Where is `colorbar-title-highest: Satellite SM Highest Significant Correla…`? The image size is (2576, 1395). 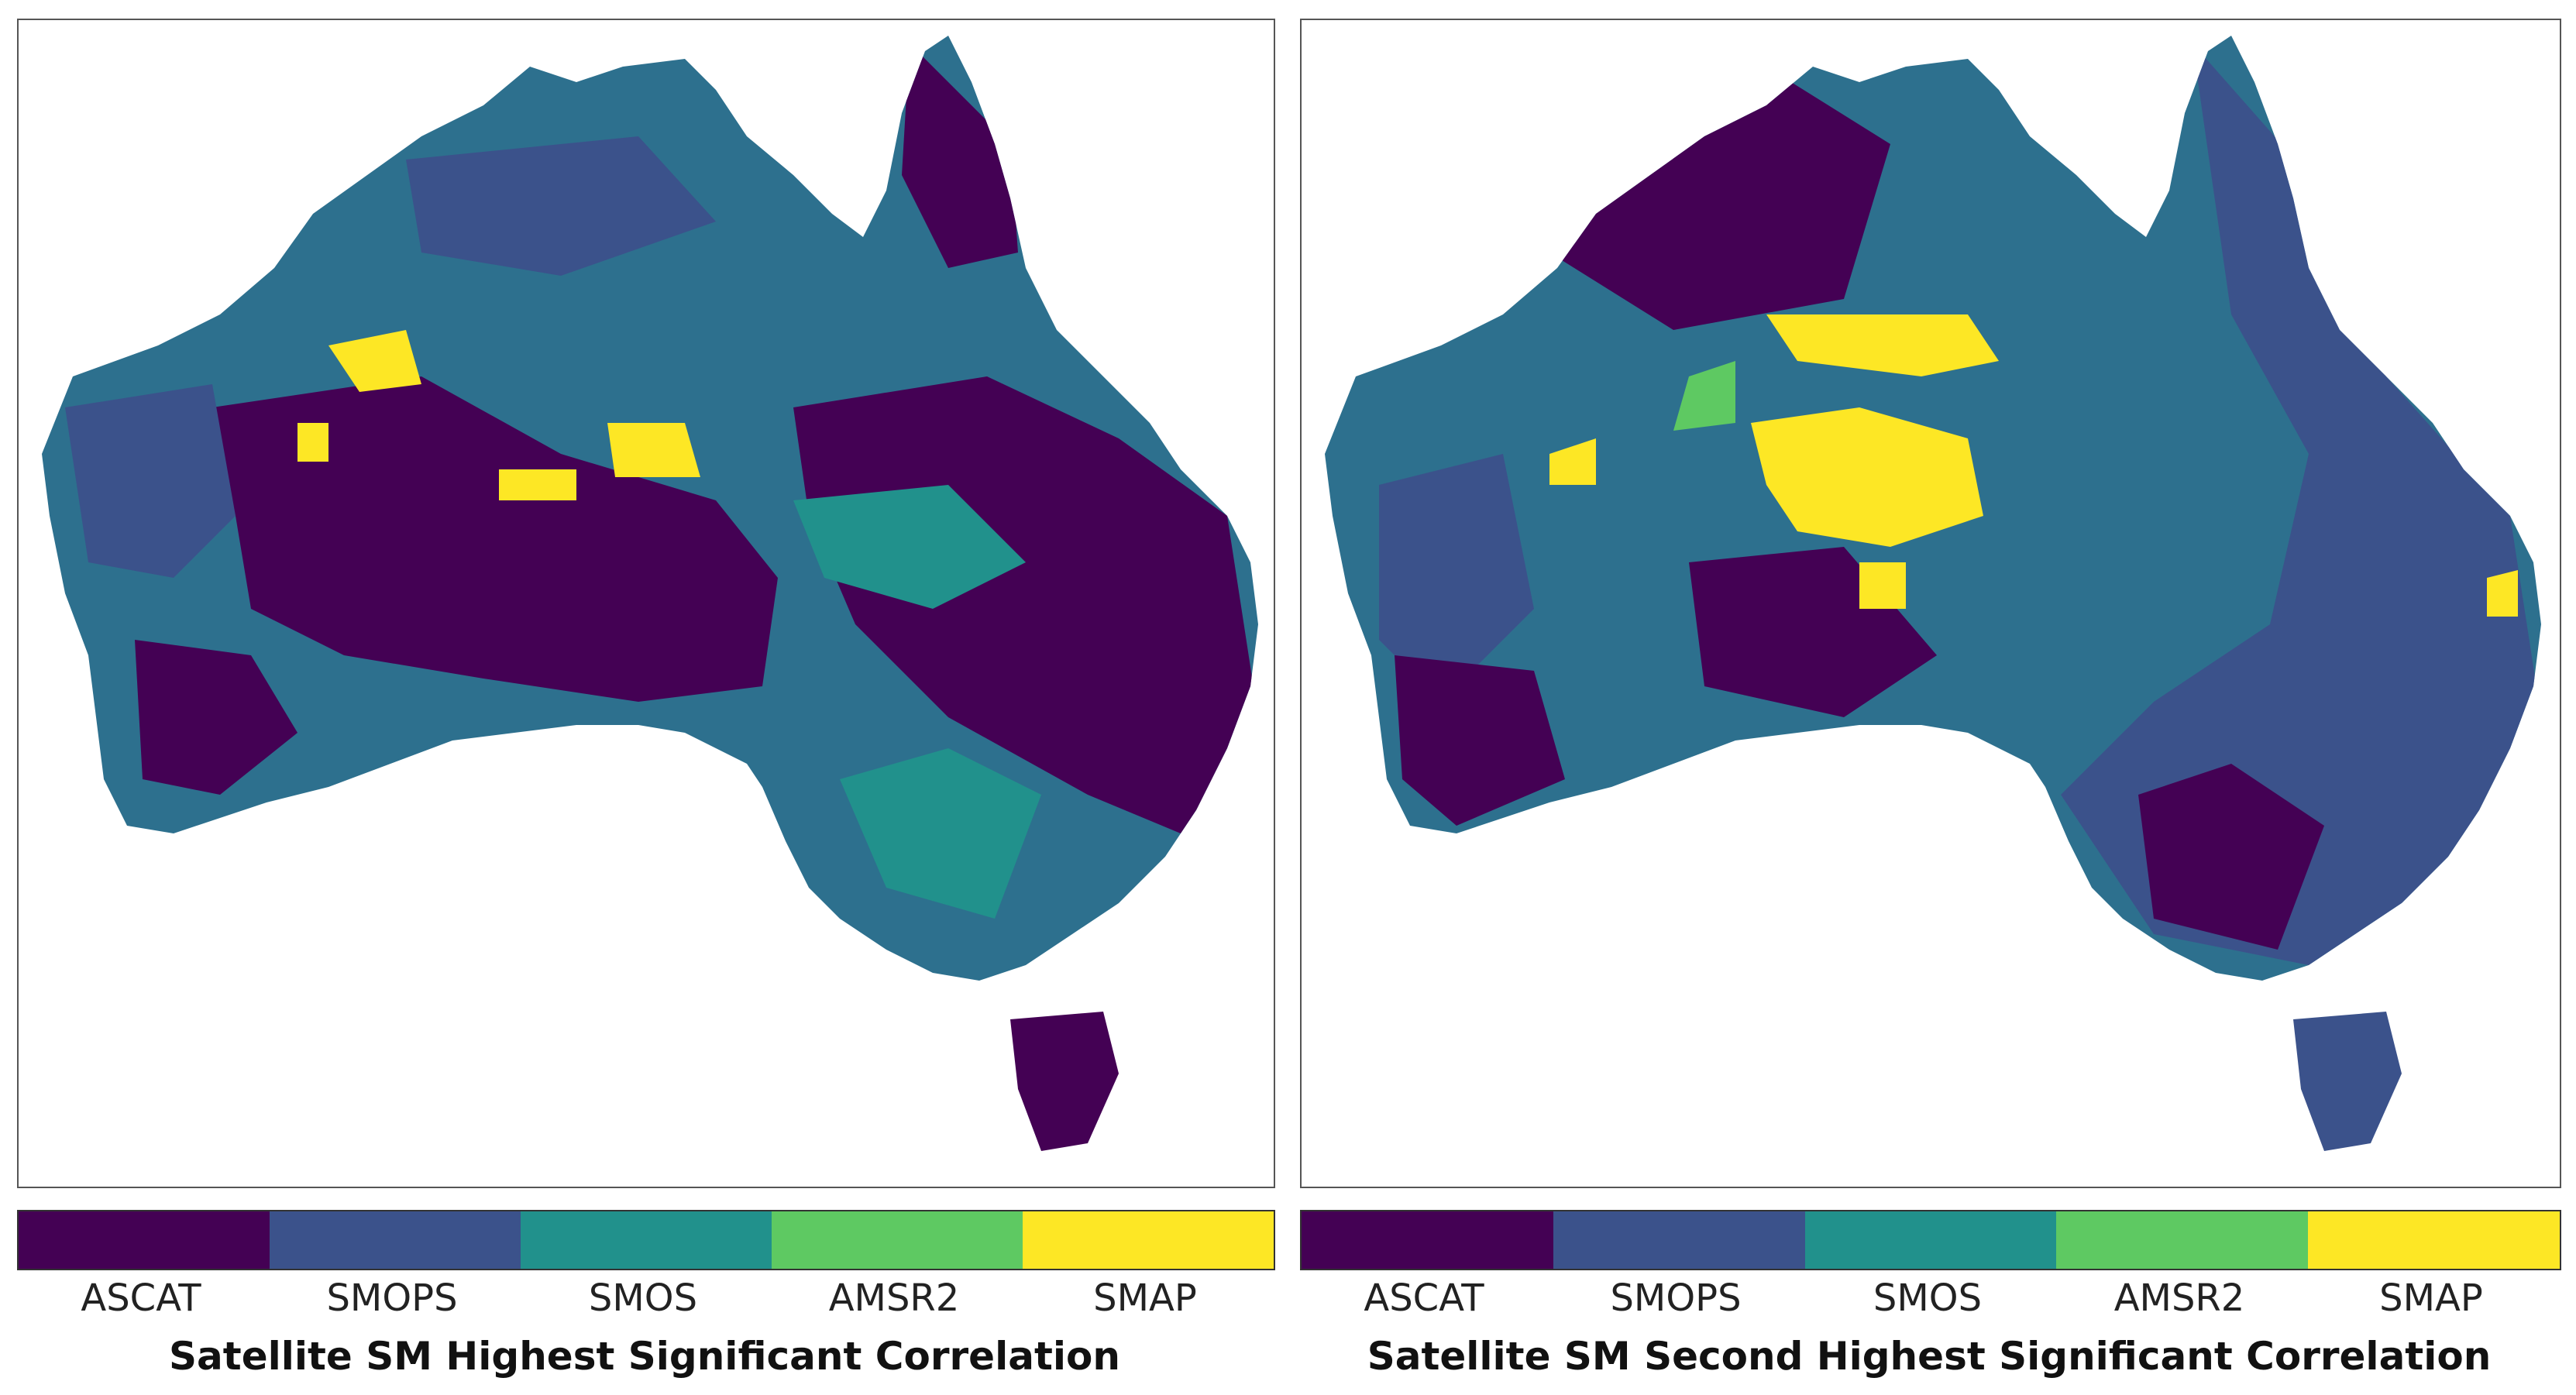 colorbar-title-highest: Satellite SM Highest Significant Correla… is located at coordinates (644, 1356).